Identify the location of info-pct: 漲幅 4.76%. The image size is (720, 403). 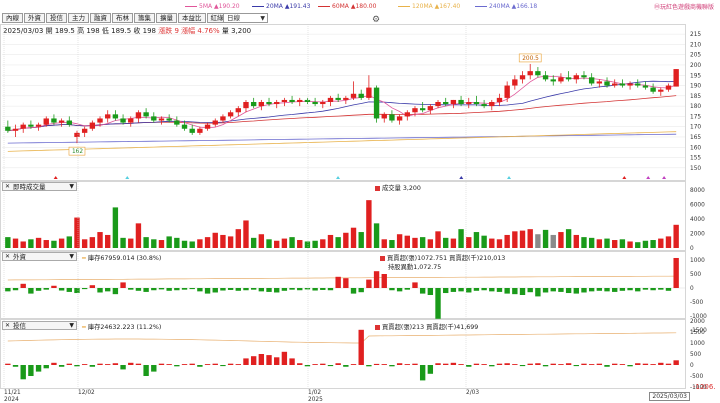
(200, 31).